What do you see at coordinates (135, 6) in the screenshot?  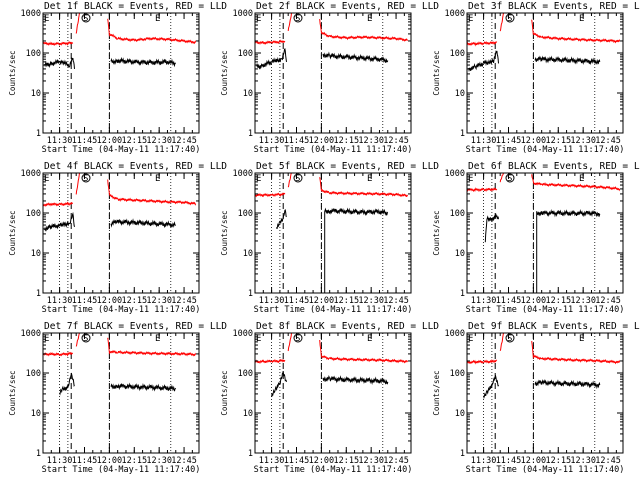 I see `panel-title: Det 1f BLACK = Events, RED = LLD` at bounding box center [135, 6].